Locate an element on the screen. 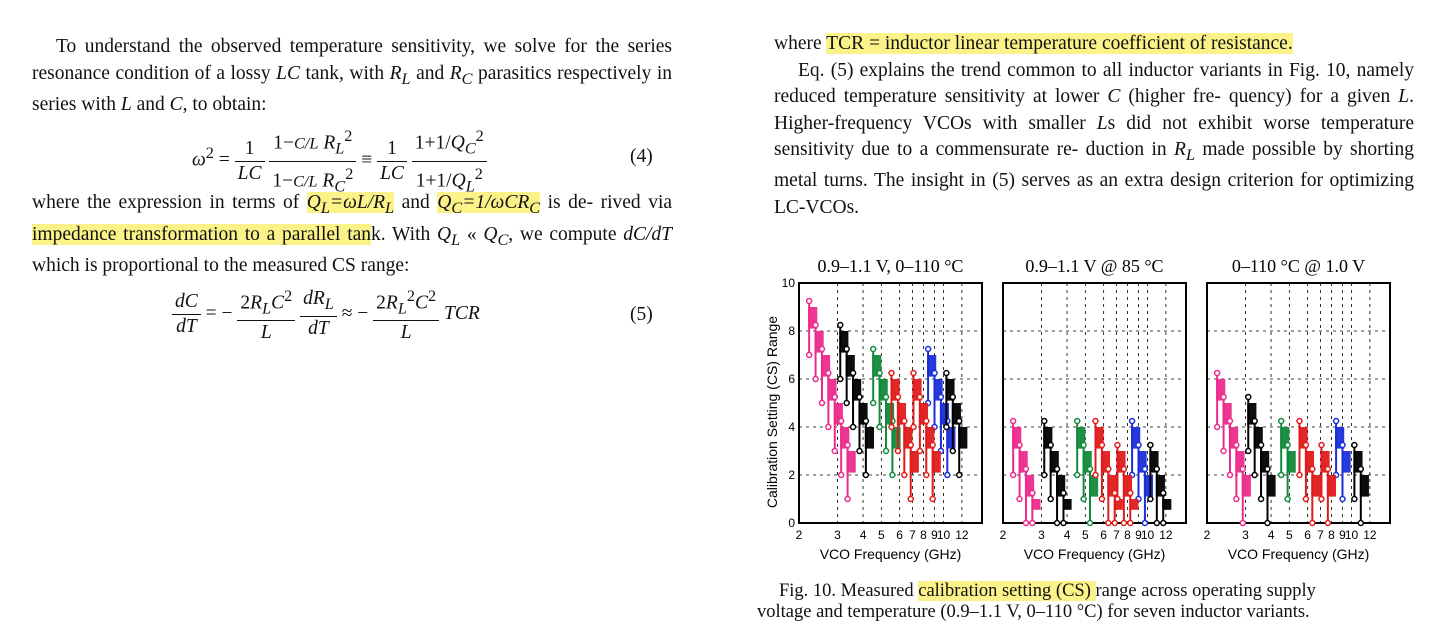  y-axis-label: Calibration Setting (CS) Range is located at coordinates (772, 412).